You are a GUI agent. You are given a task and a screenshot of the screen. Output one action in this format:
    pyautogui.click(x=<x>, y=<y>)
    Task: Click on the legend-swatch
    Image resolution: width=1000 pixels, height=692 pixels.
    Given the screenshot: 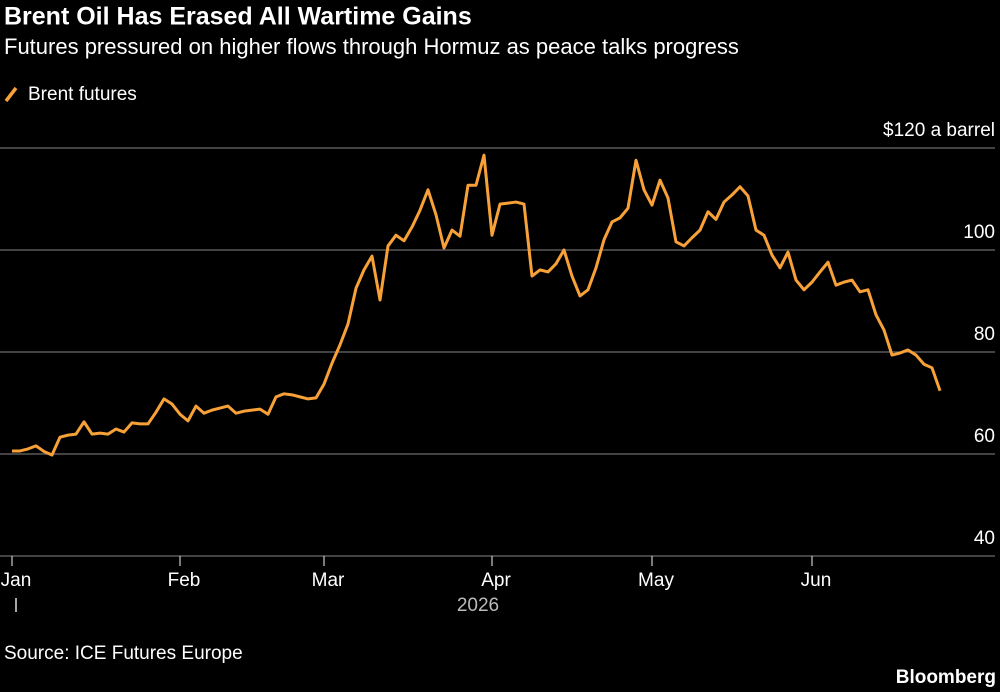 What is the action you would take?
    pyautogui.click(x=11, y=94)
    